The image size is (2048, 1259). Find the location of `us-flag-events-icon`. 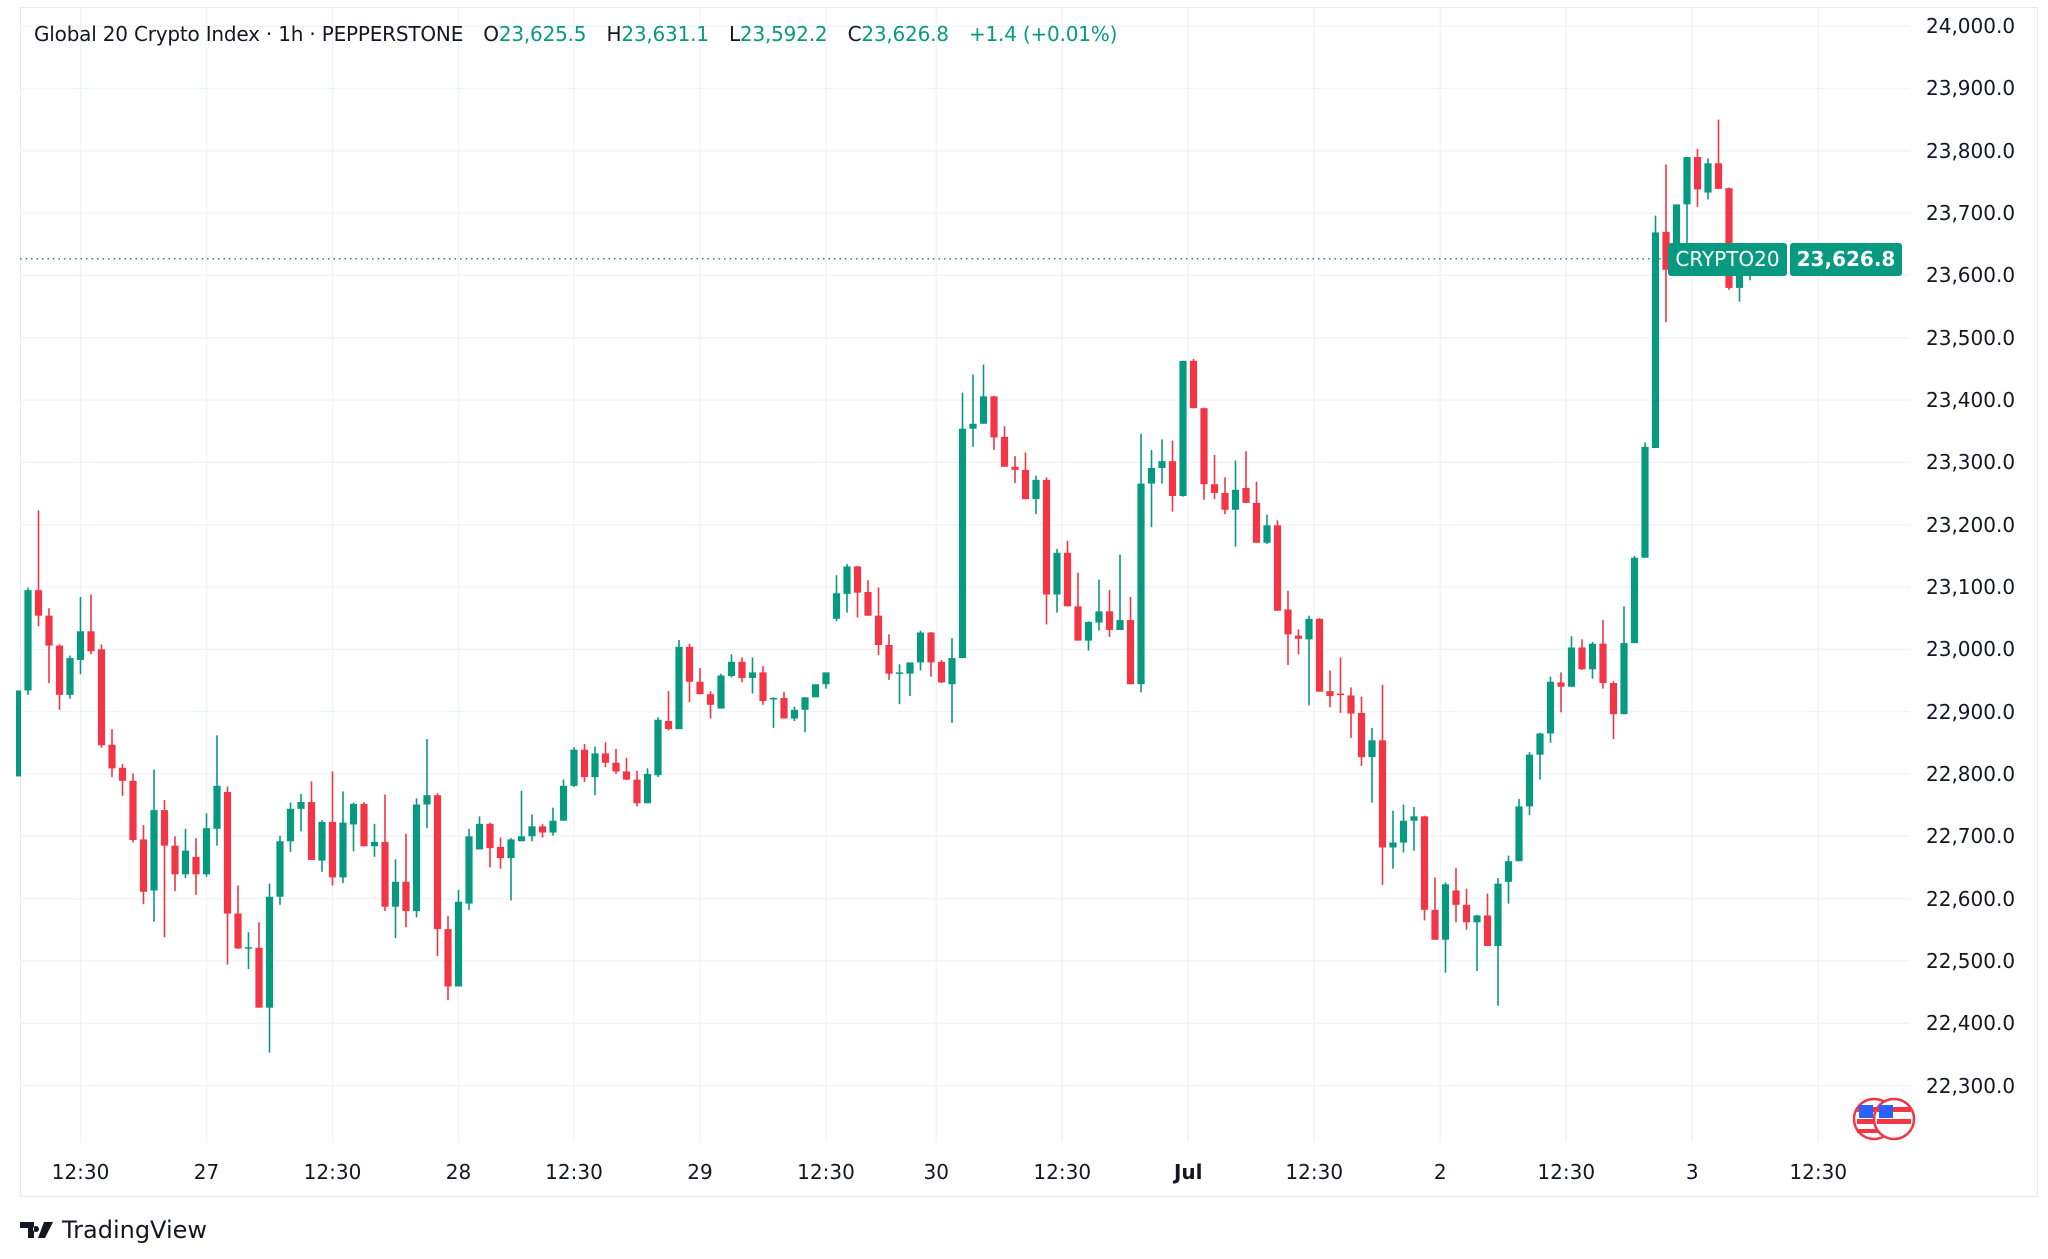

us-flag-events-icon is located at coordinates (1884, 1119).